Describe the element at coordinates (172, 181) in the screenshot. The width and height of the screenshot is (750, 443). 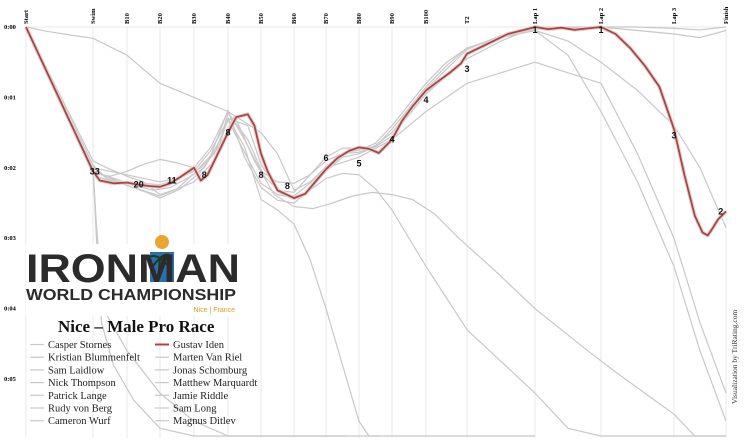
I see `rank-label: 11` at that location.